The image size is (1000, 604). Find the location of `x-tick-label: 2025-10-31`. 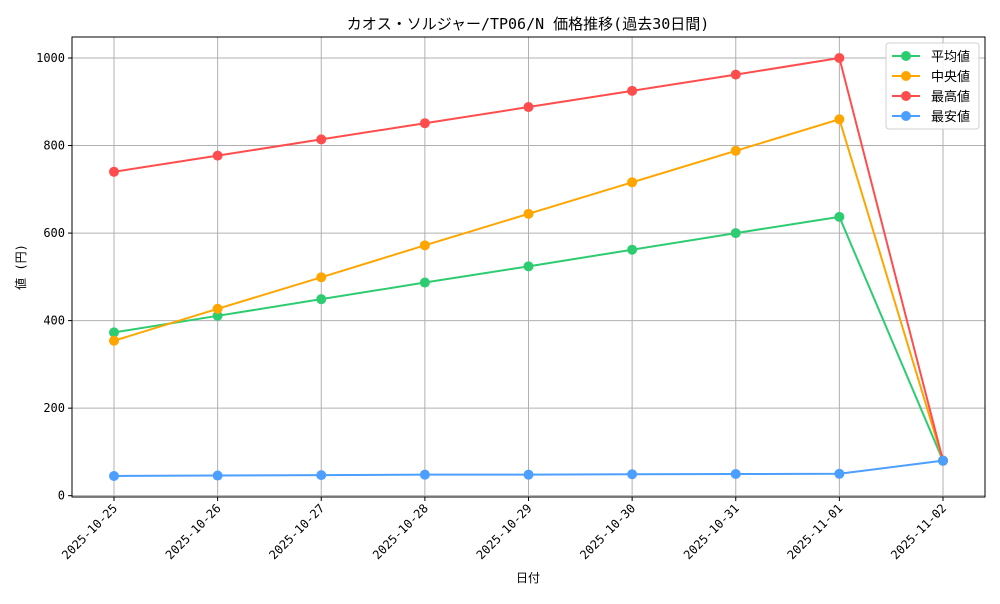

x-tick-label: 2025-10-31 is located at coordinates (711, 531).